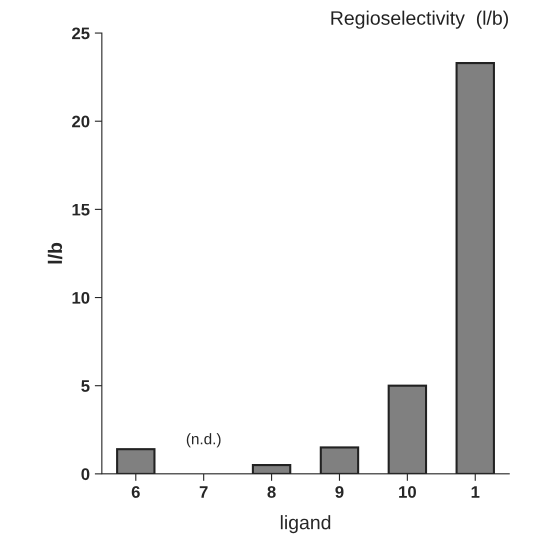  Describe the element at coordinates (305, 524) in the screenshot. I see `x-axis-title: ligand` at that location.